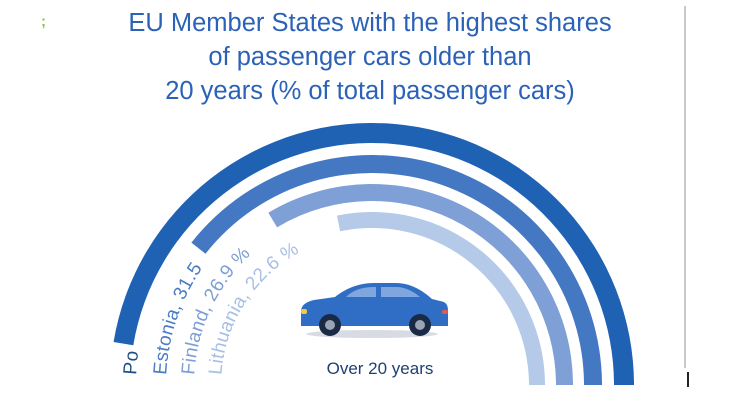  I want to click on arc-label-lithuania: Lithuania, 22.6 %, so click(253, 306).